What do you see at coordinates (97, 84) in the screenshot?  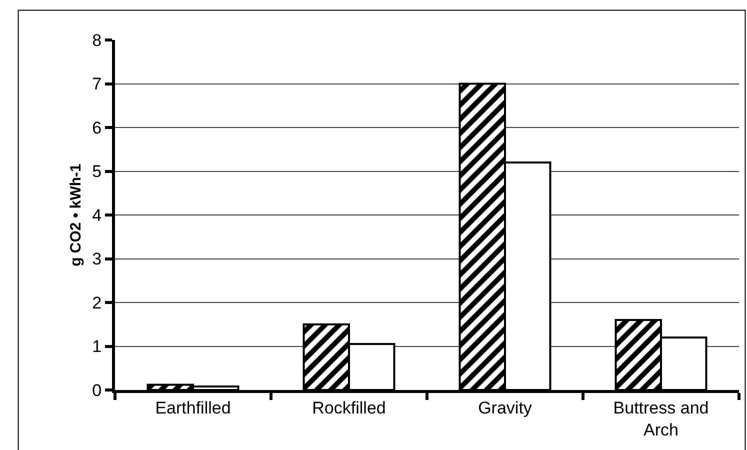 I see `y-tick-label: 7` at bounding box center [97, 84].